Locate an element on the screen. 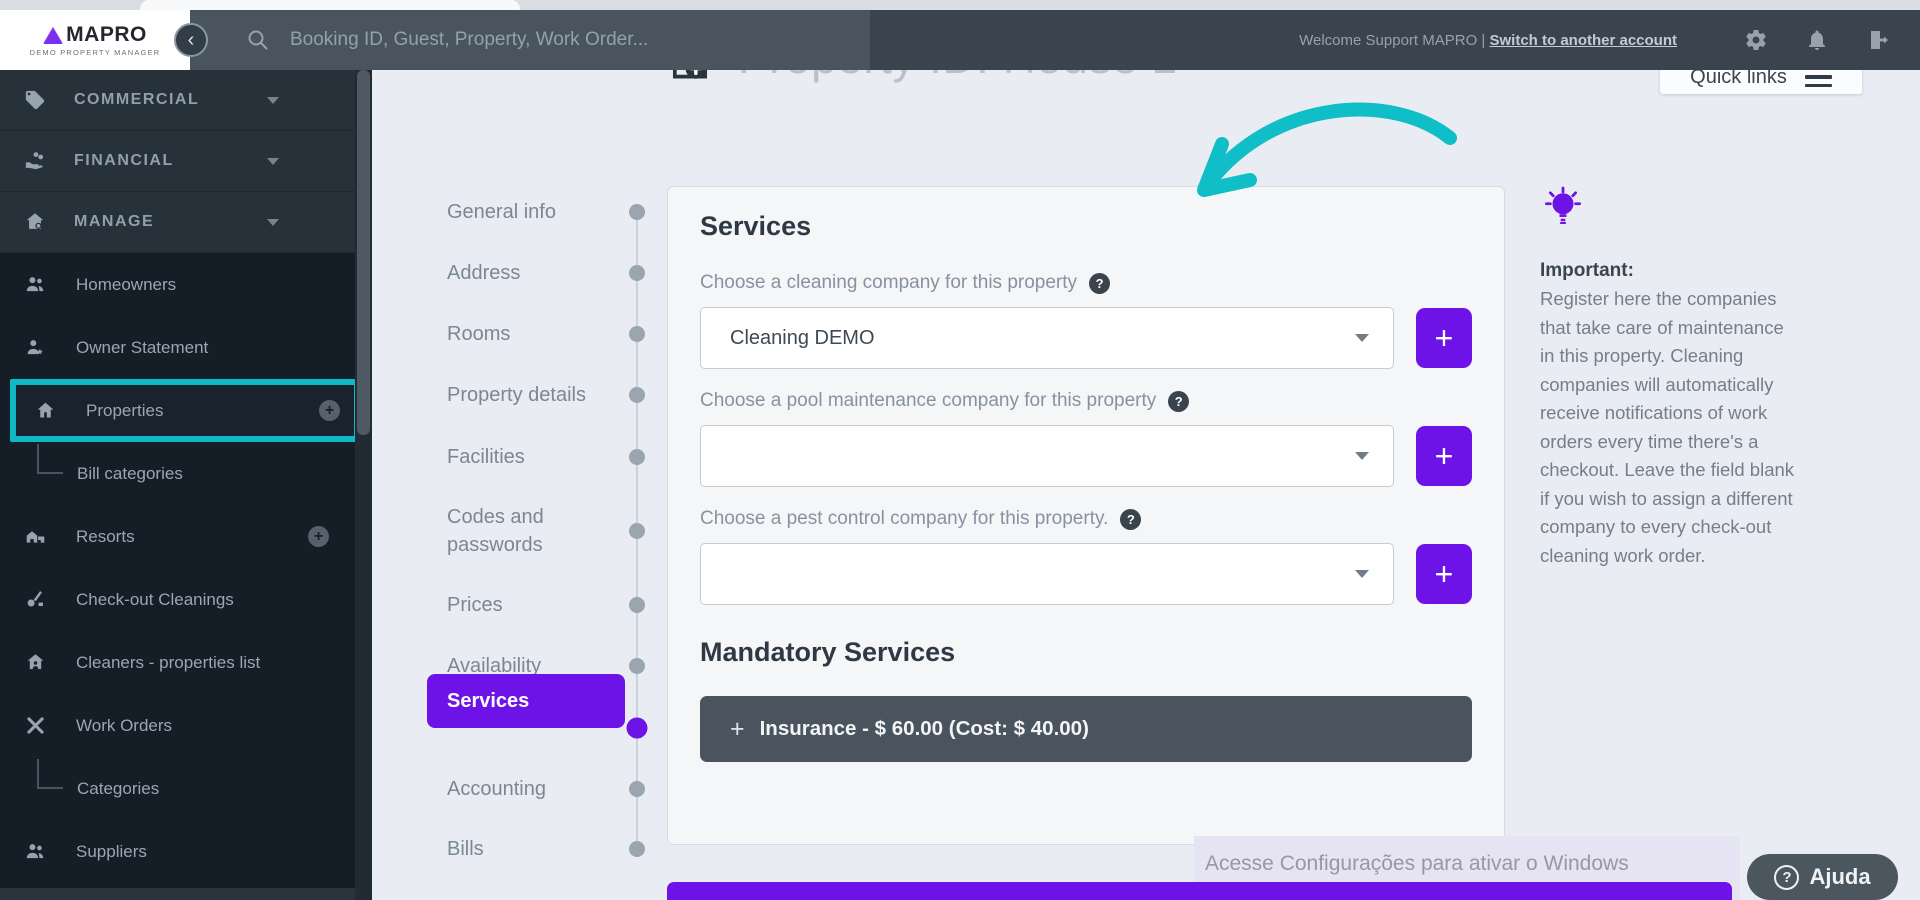  browser-tab is located at coordinates (330, 5).